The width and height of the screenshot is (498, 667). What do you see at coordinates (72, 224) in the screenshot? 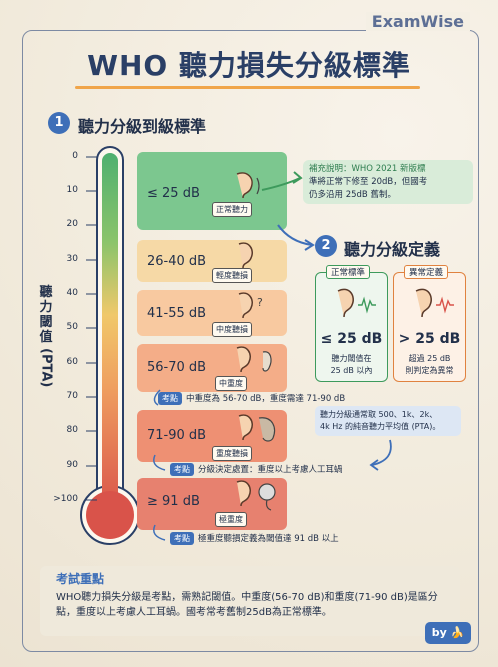
I see `tick-label: 20` at bounding box center [72, 224].